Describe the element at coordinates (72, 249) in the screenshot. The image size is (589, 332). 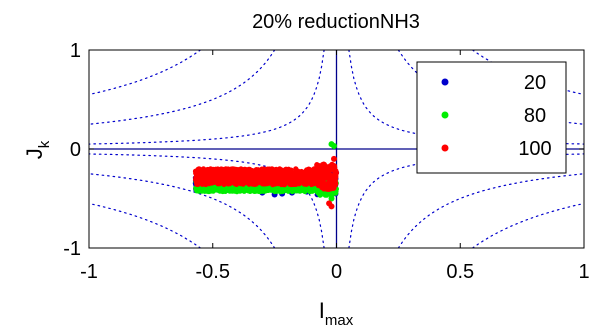
I see `y-tick-label: -1` at that location.